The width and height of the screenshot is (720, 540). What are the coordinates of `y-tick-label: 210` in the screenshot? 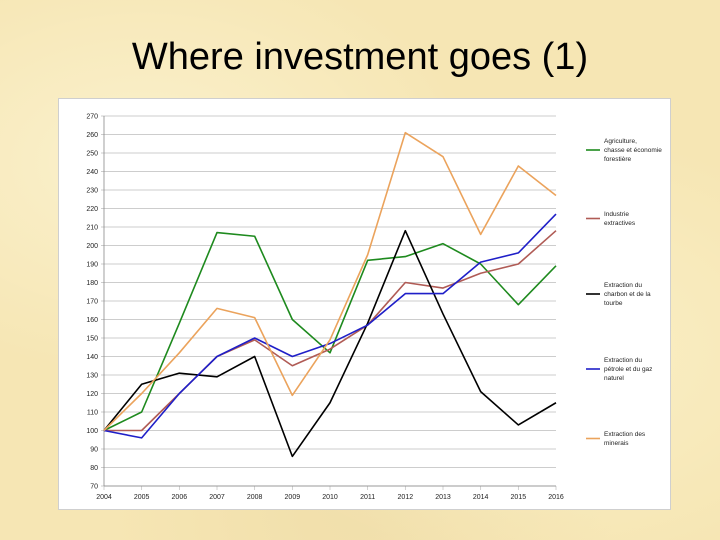 It's located at (92, 228).